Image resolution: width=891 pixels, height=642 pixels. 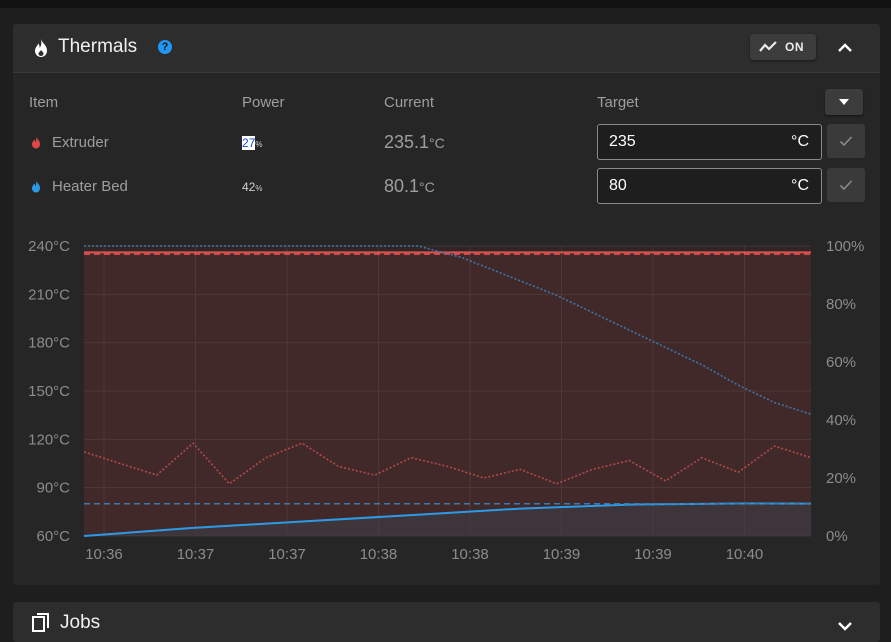 I want to click on chart-line-icon, so click(x=768, y=46).